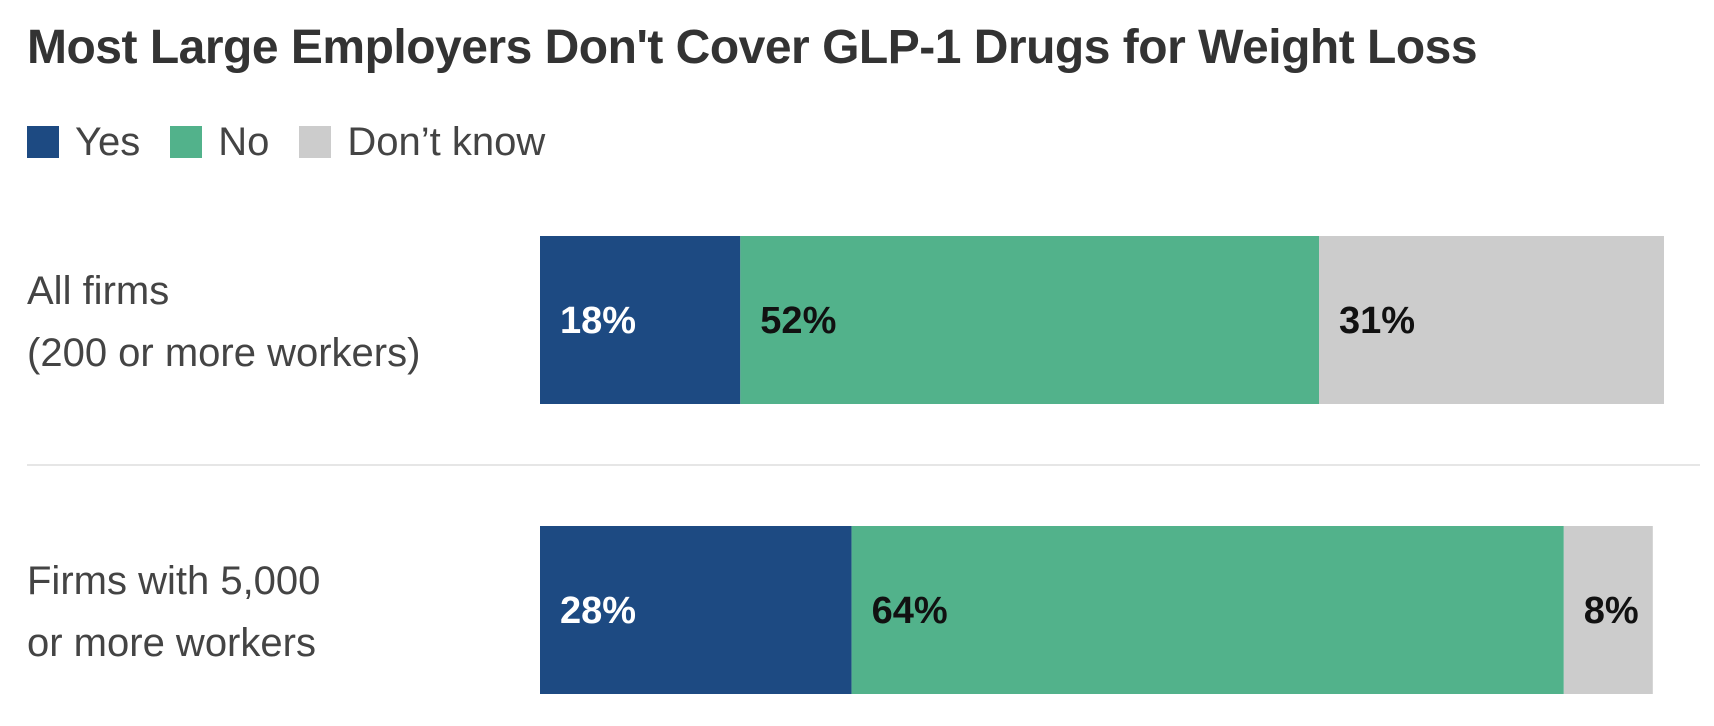 The width and height of the screenshot is (1714, 726). Describe the element at coordinates (1377, 321) in the screenshot. I see `data-label-don-t-know-row-0: 31%` at that location.